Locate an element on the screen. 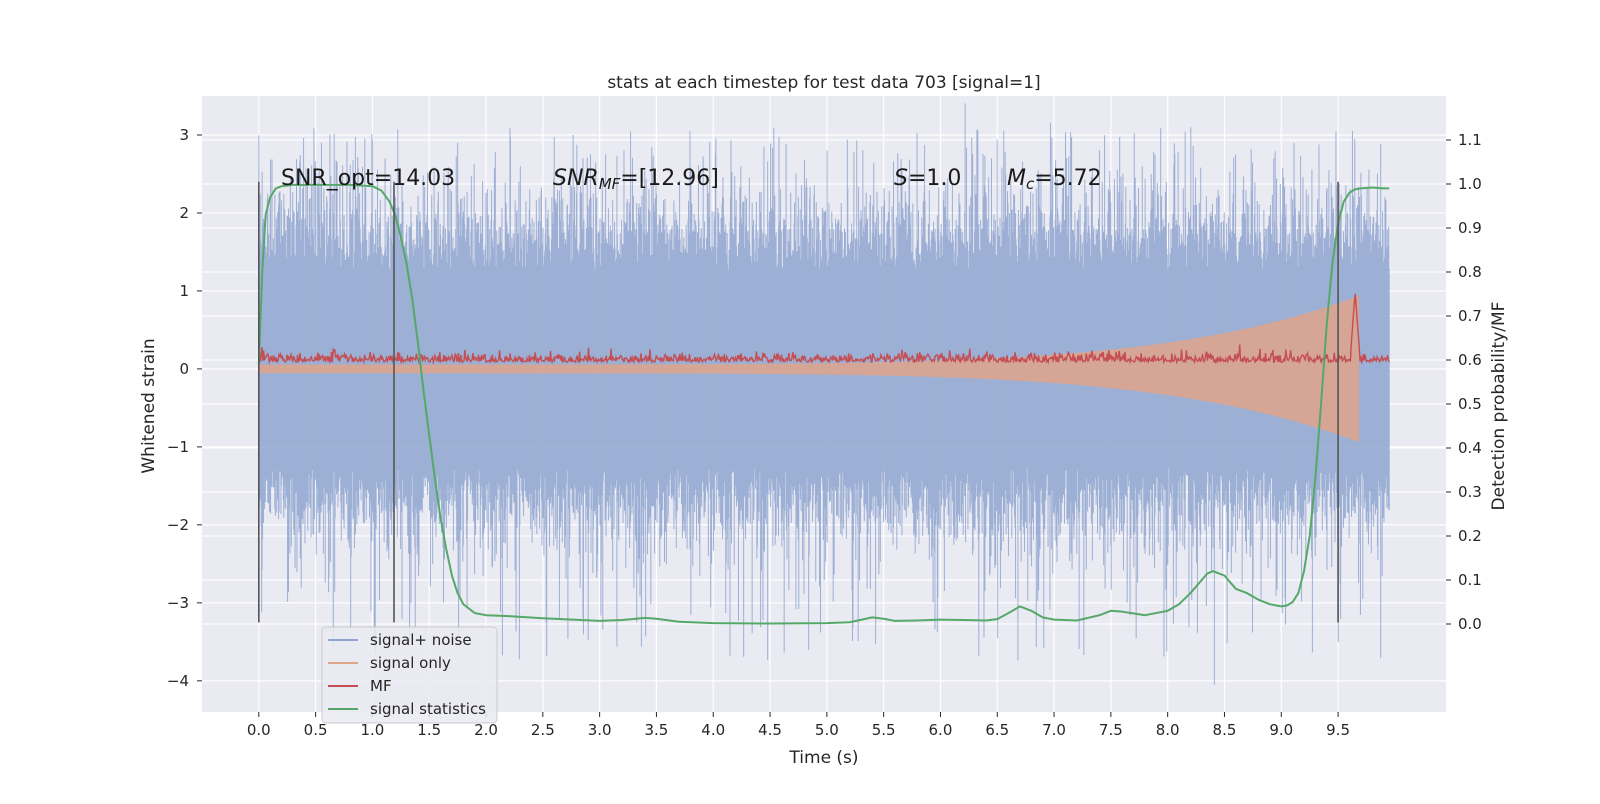 This screenshot has width=1600, height=804. series-signal-only is located at coordinates (809, 369).